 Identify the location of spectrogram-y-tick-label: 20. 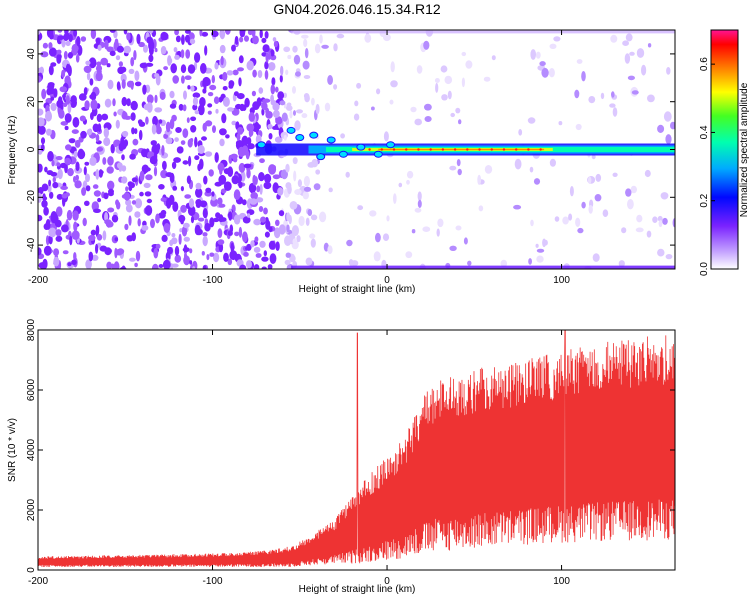
(31, 102).